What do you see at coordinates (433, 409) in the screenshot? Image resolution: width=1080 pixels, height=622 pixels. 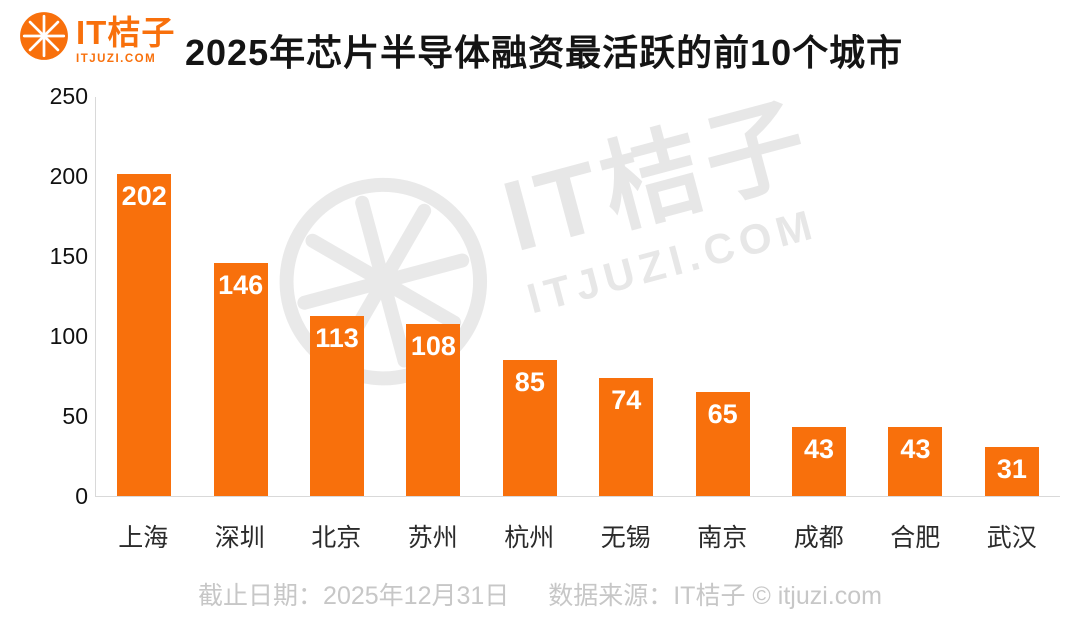 I see `bar-苏州: 108` at bounding box center [433, 409].